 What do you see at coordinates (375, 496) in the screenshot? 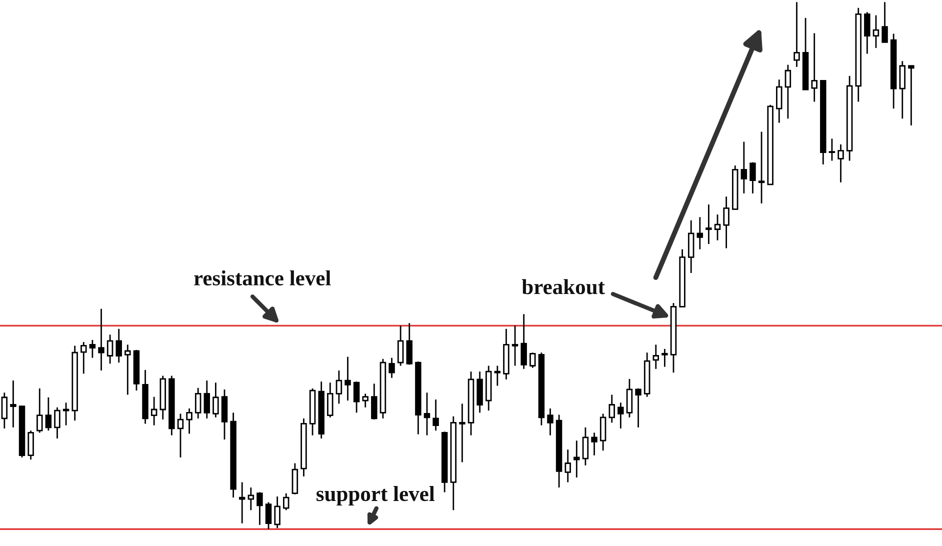
I see `ref-line-label: support level` at bounding box center [375, 496].